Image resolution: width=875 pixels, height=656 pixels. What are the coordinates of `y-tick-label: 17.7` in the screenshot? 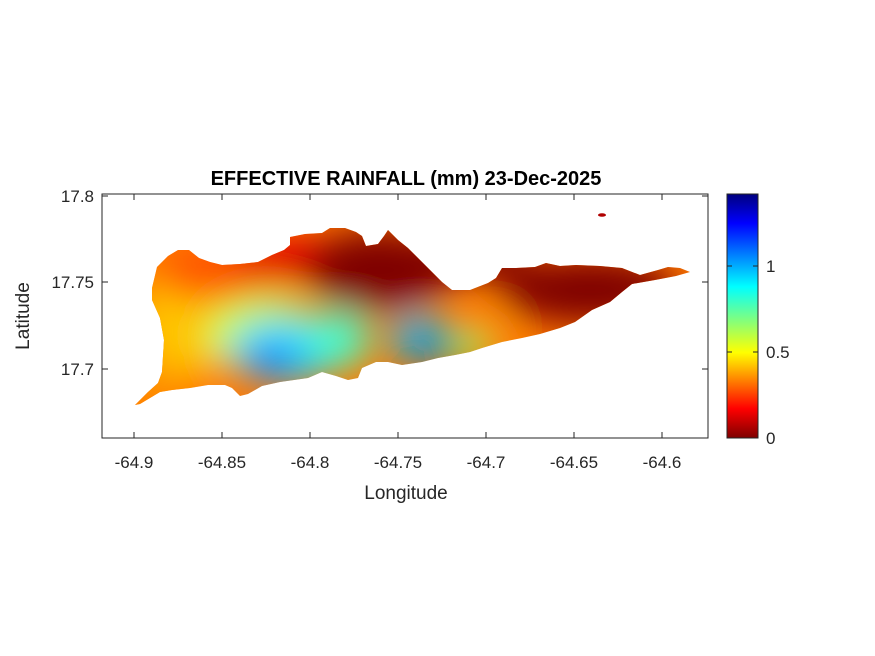 It's located at (77, 369).